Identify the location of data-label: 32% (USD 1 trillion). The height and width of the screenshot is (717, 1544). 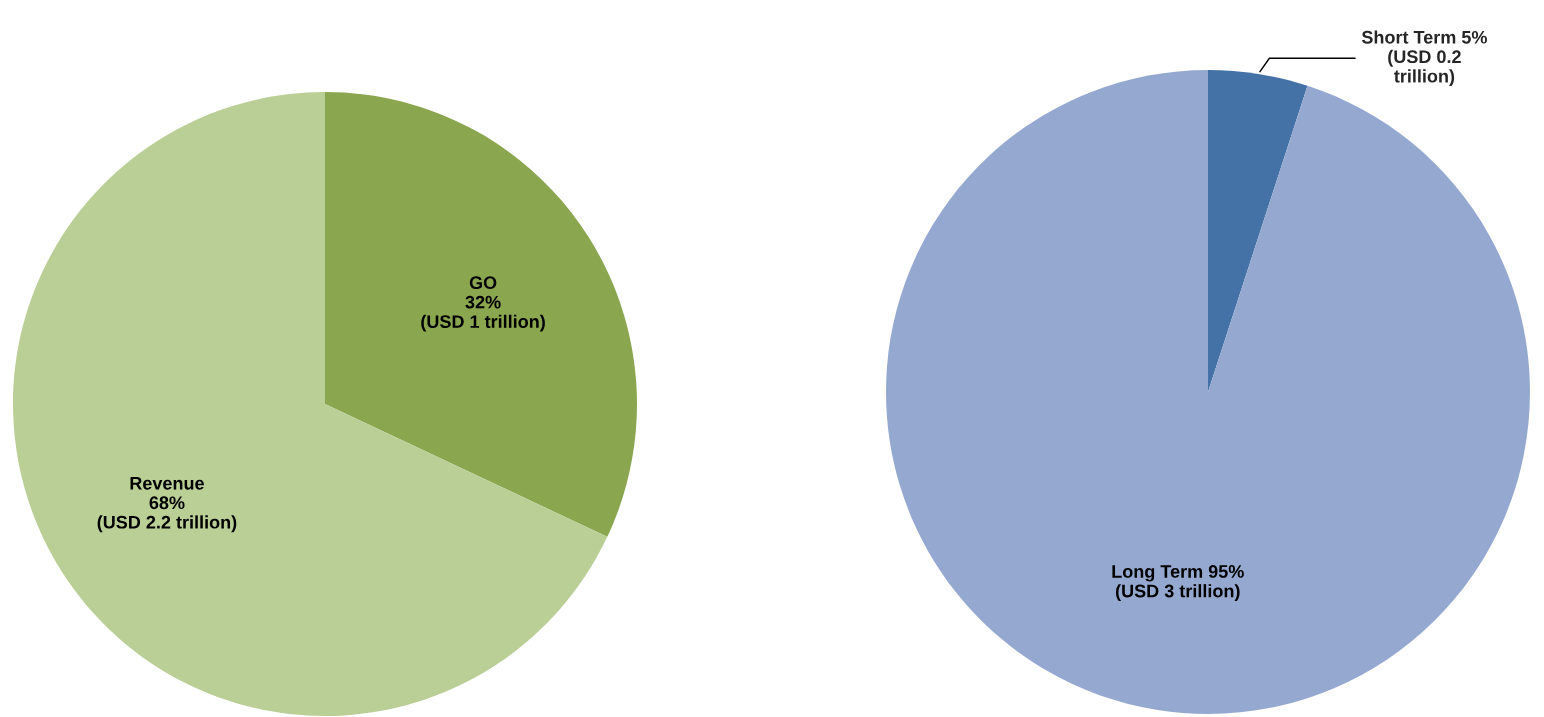
(483, 313).